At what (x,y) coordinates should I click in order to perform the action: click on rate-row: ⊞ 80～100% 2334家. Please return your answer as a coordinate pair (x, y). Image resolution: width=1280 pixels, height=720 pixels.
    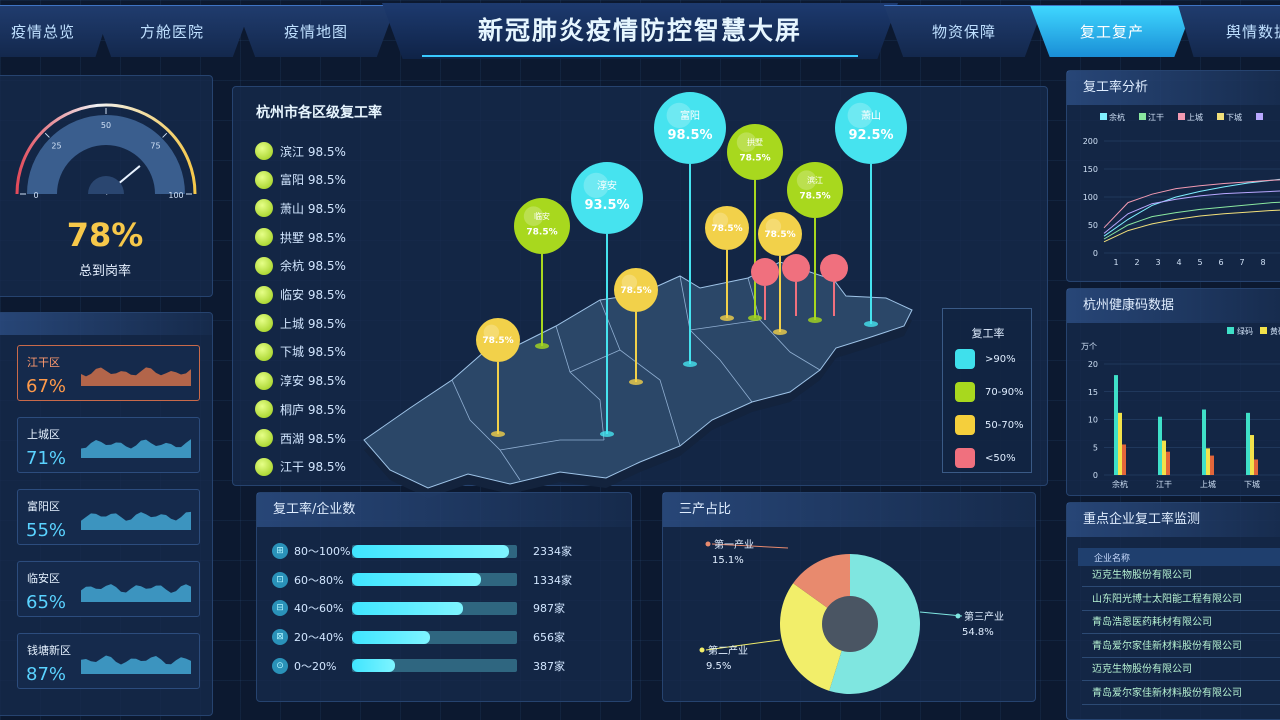
    Looking at the image, I should click on (427, 551).